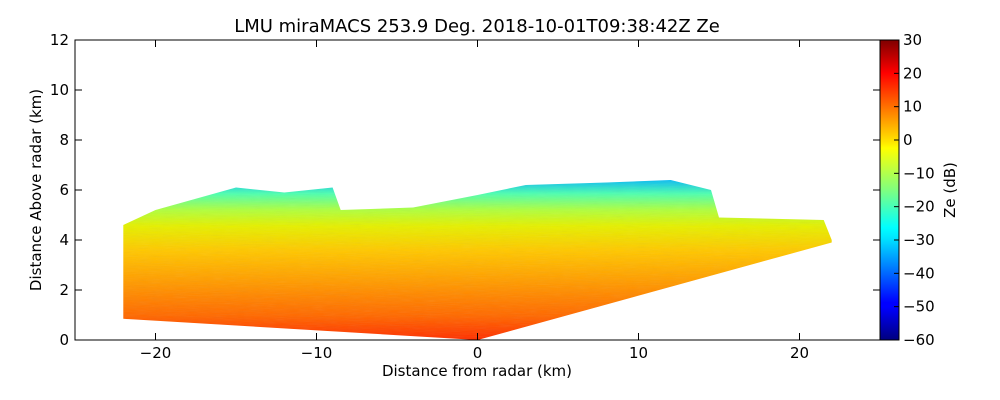  I want to click on colorbar-tick-label: −40, so click(919, 273).